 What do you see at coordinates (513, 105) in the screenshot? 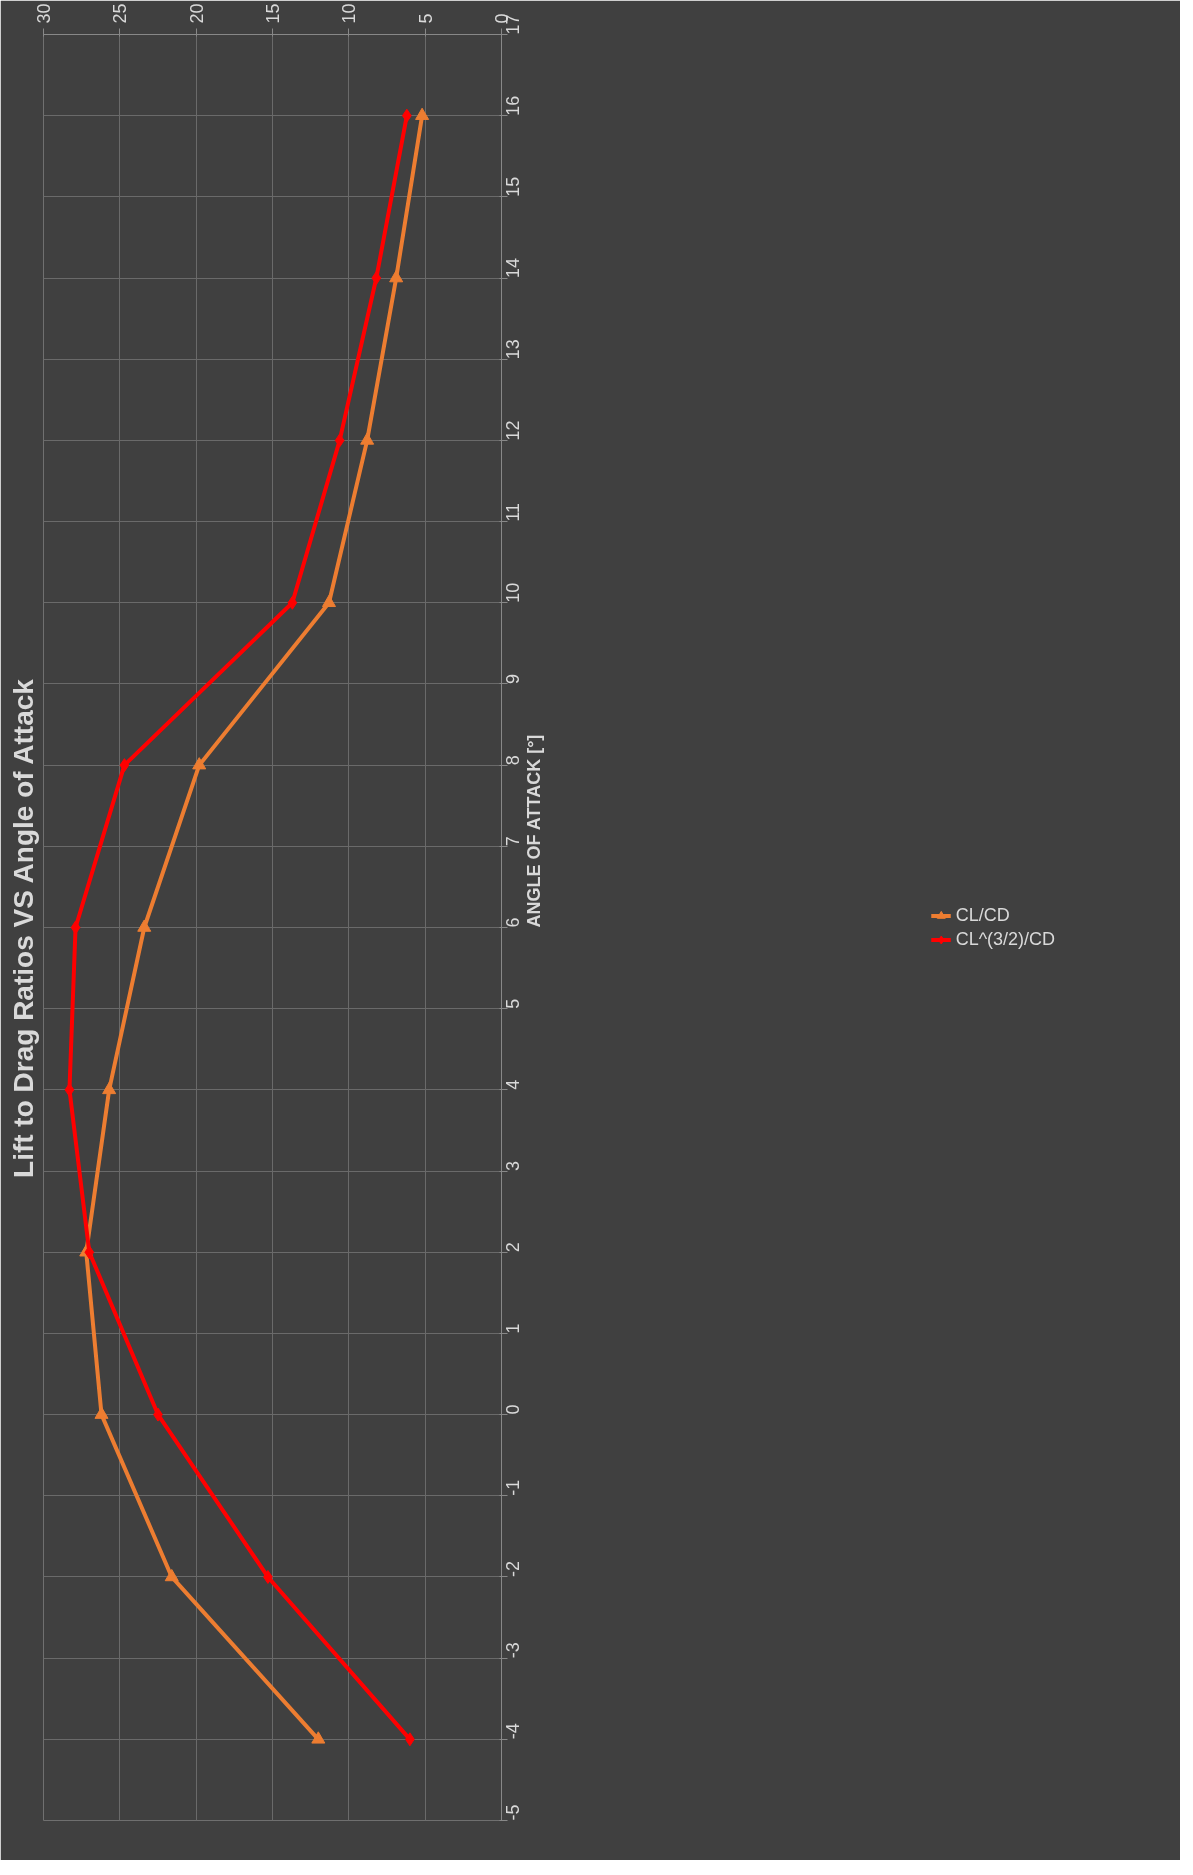
I see `y-tick-label: 16` at bounding box center [513, 105].